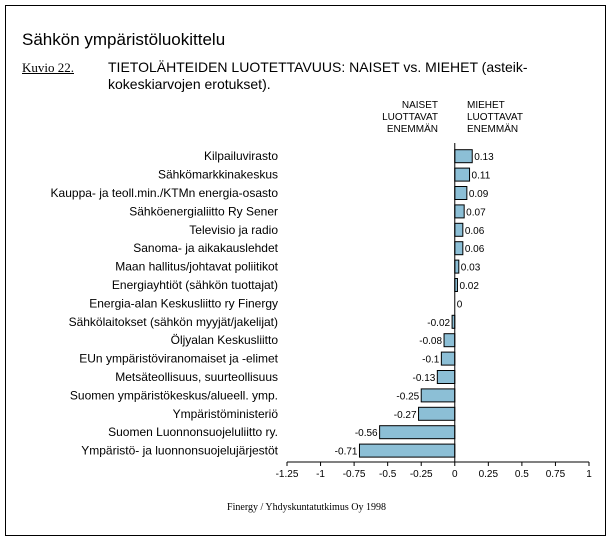  I want to click on value-label: 0, so click(460, 304).